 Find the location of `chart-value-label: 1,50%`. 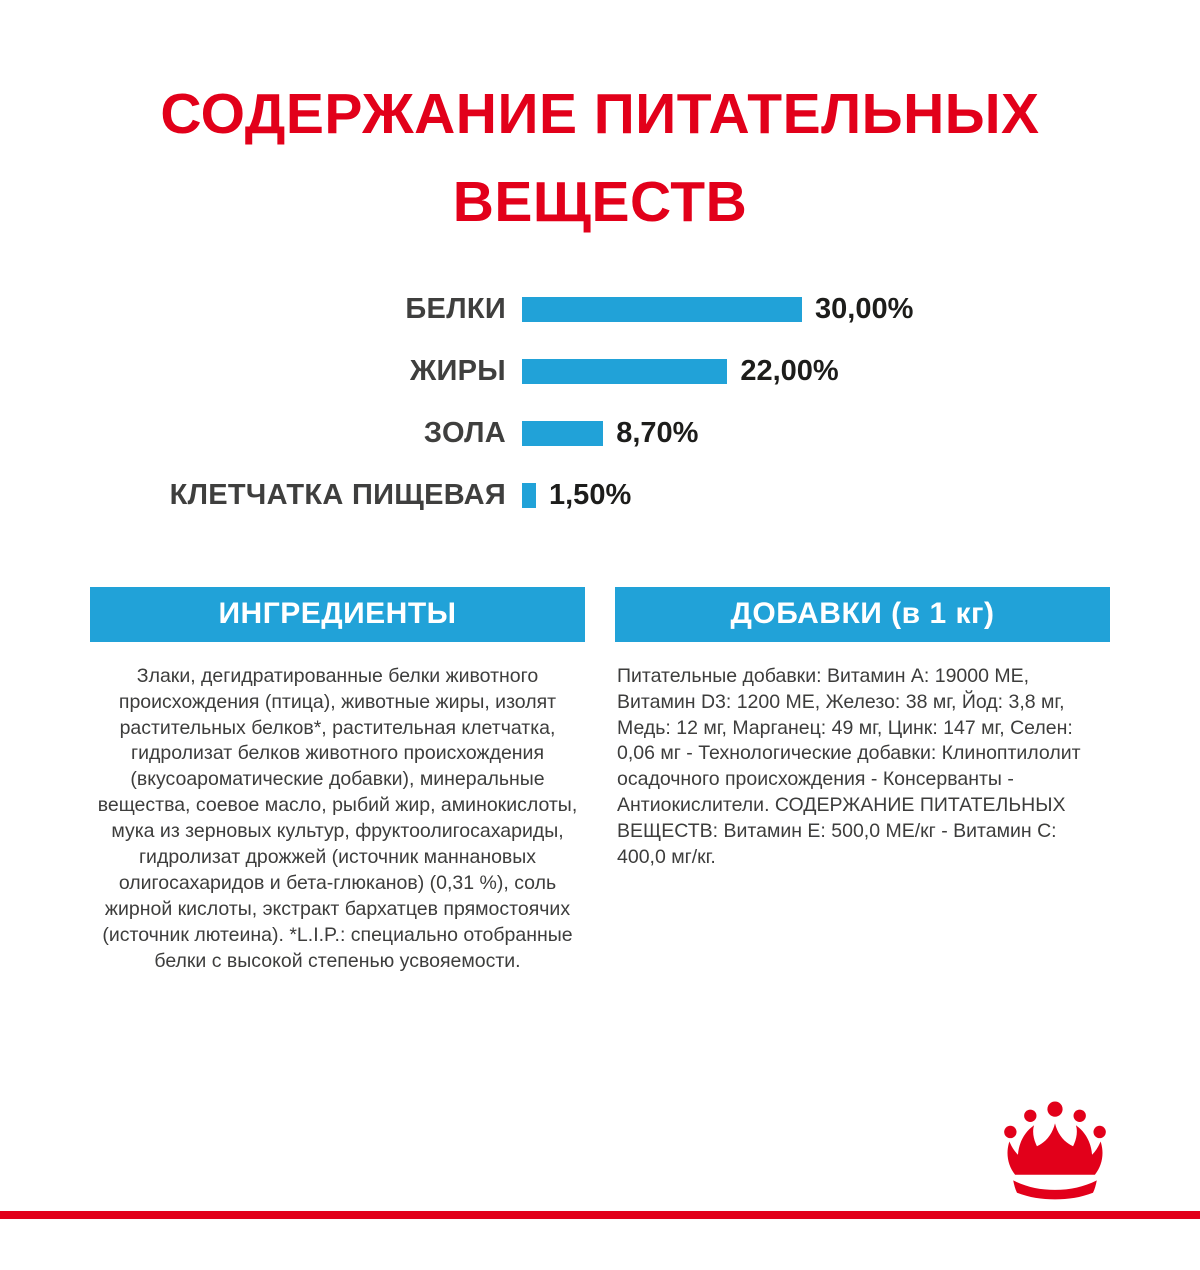

chart-value-label: 1,50% is located at coordinates (590, 495).